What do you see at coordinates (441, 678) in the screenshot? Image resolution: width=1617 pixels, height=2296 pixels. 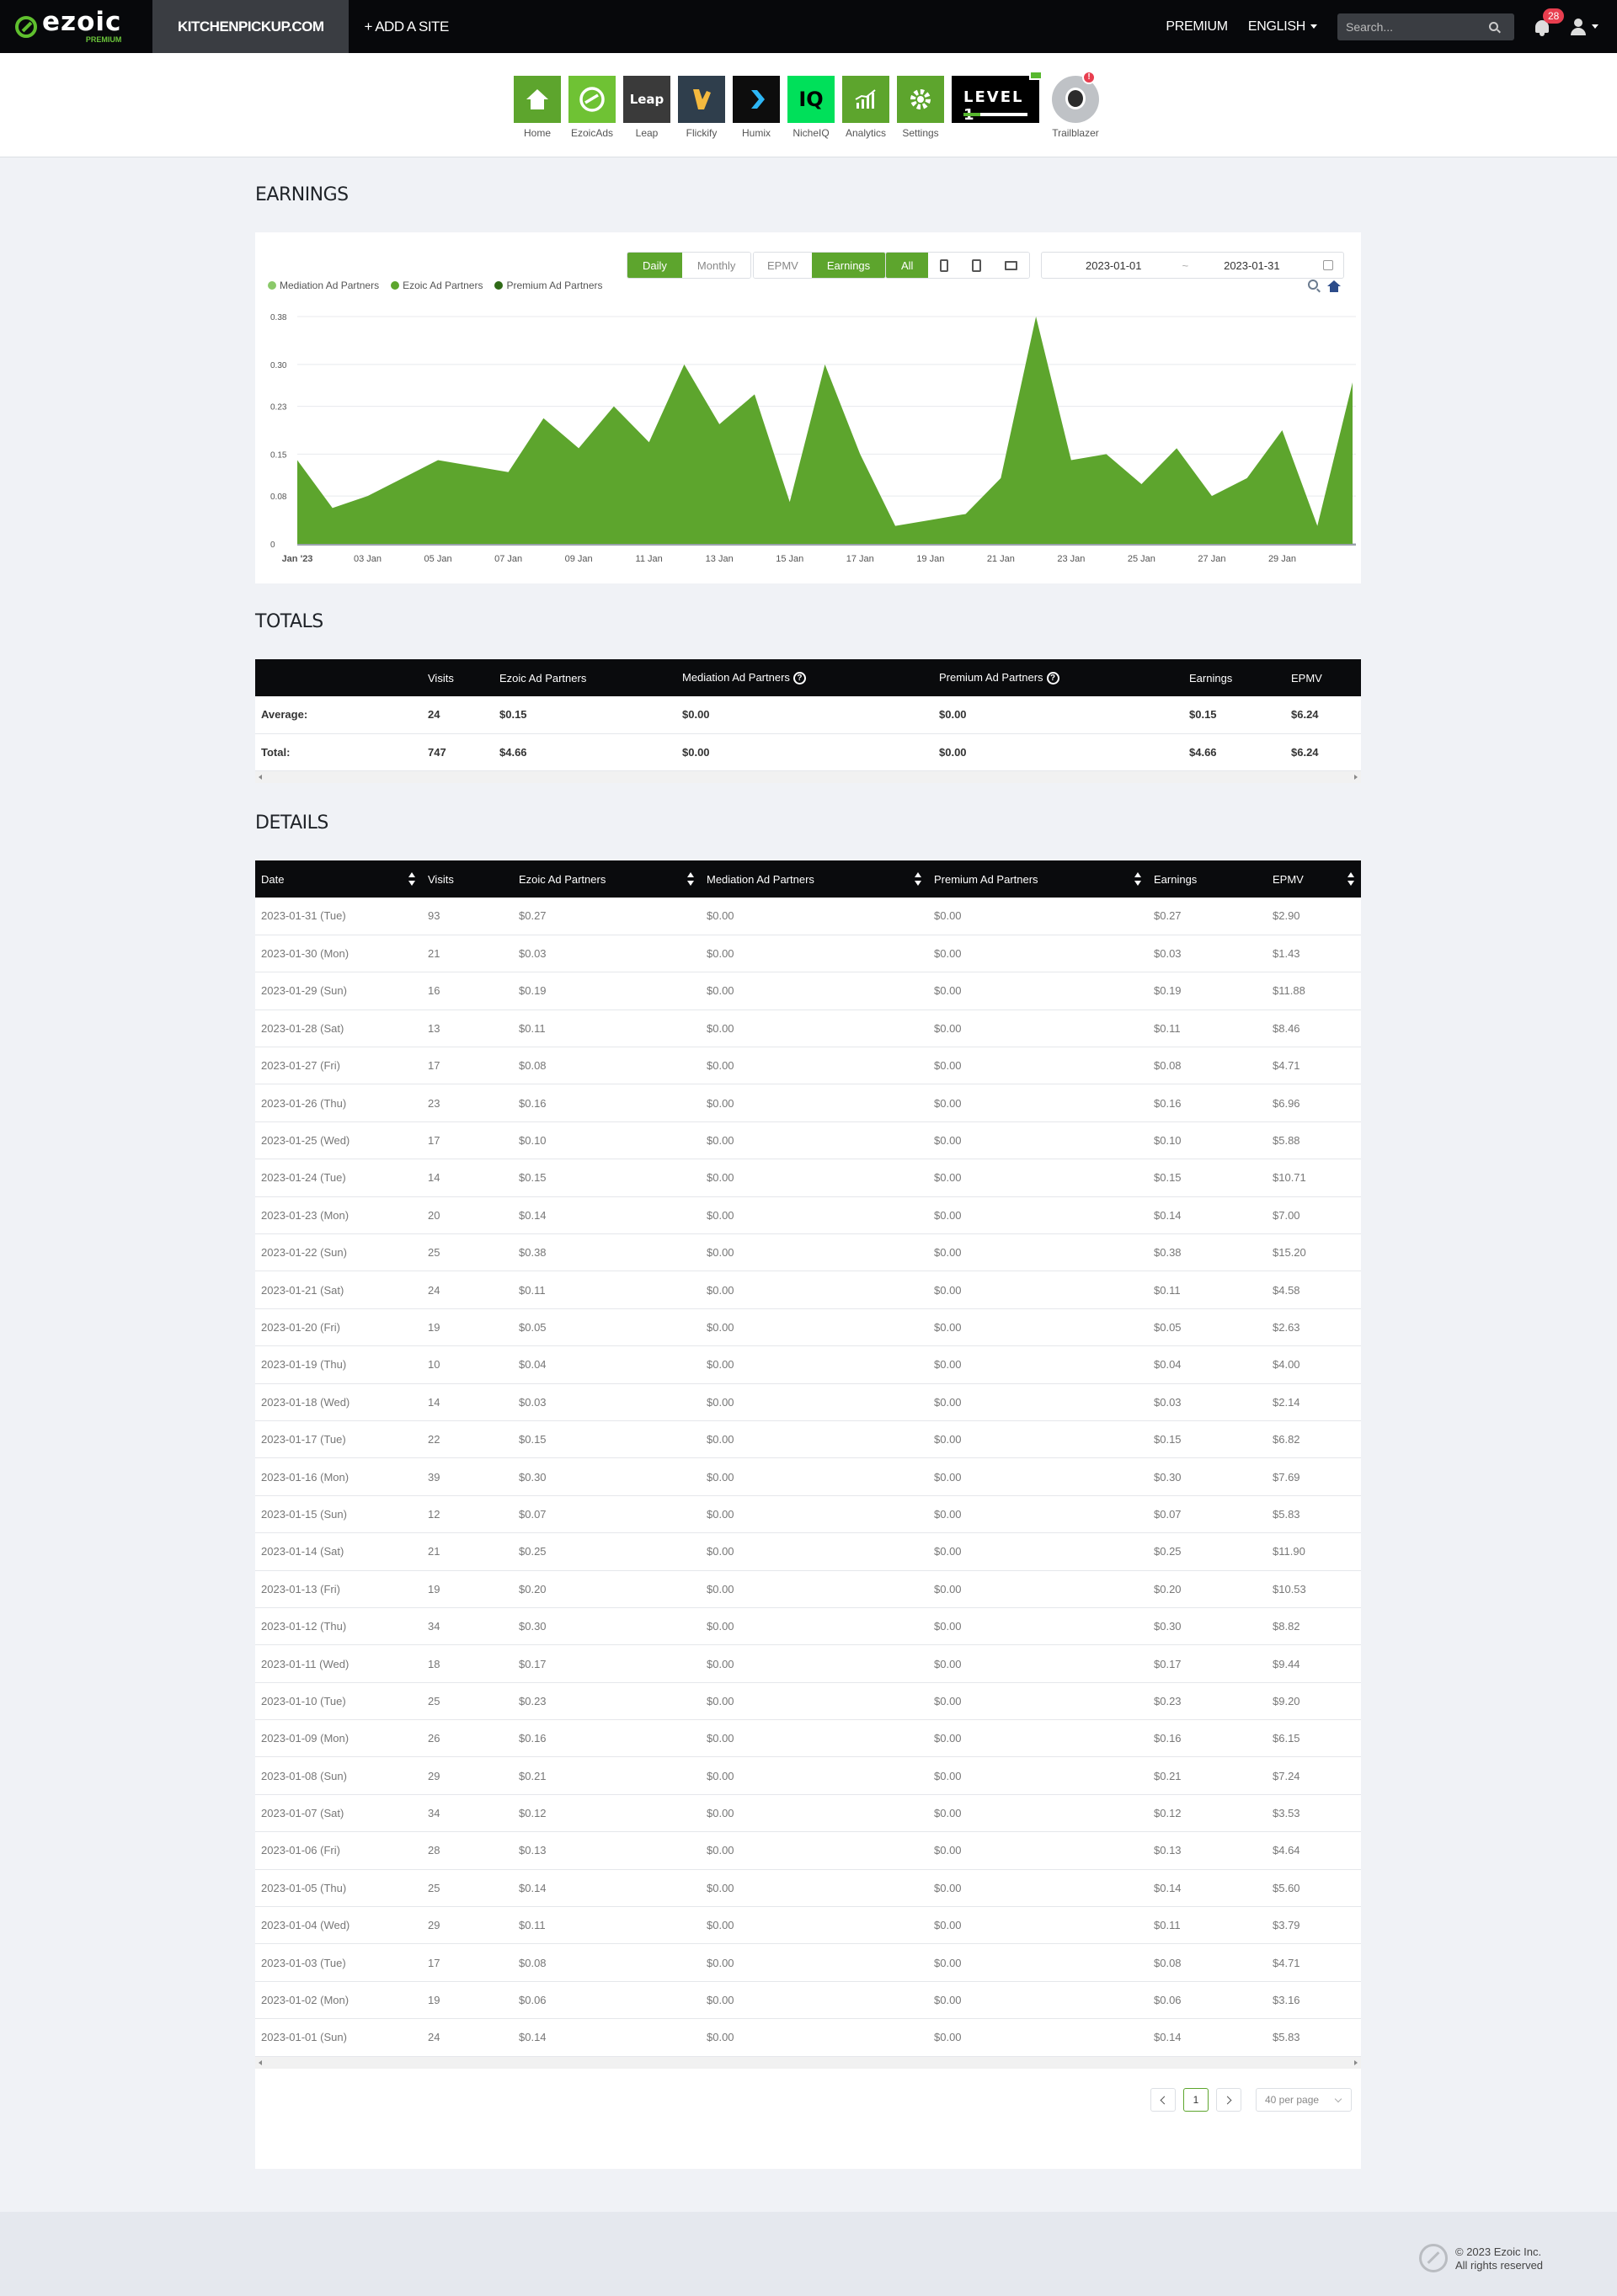 I see `column-header-label: Visits` at bounding box center [441, 678].